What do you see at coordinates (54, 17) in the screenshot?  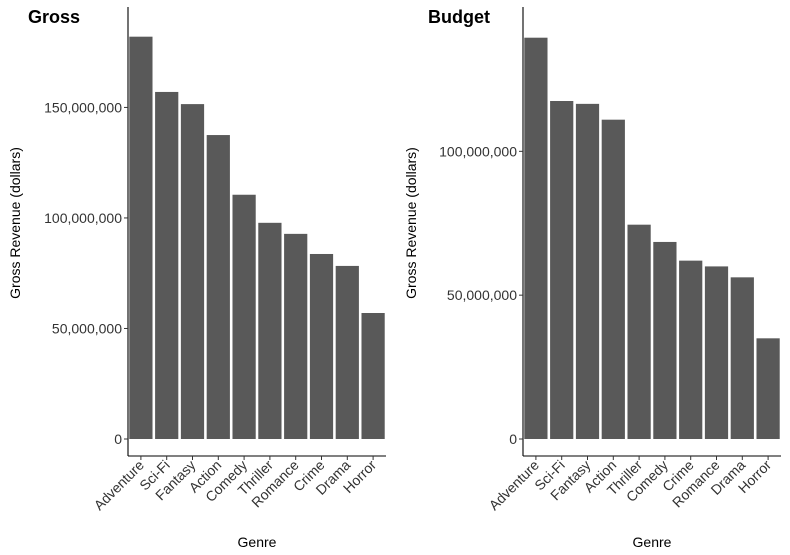 I see `chart-title: Gross` at bounding box center [54, 17].